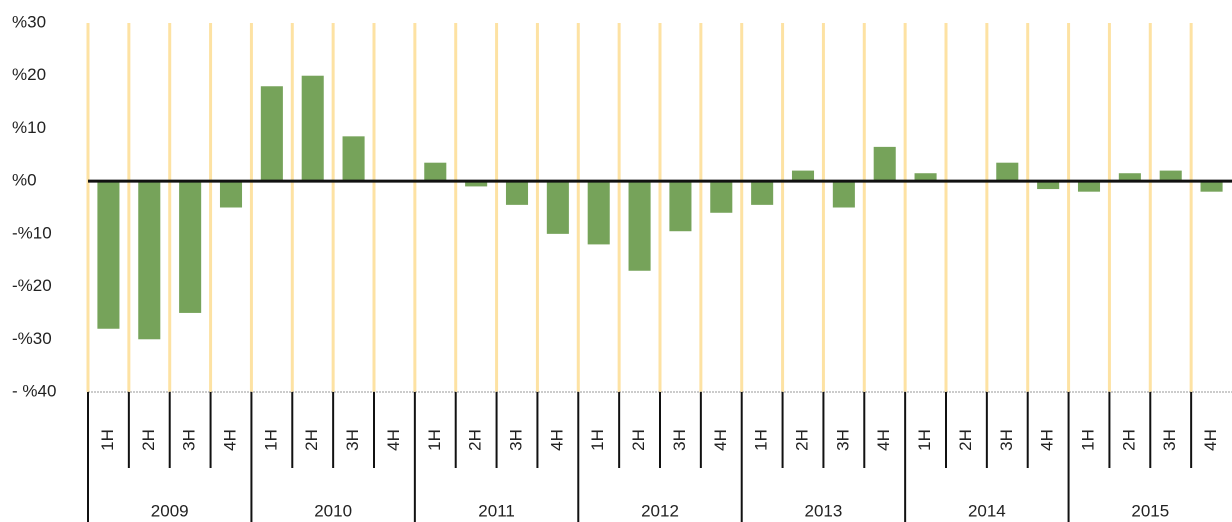 This screenshot has width=1232, height=522. Describe the element at coordinates (824, 510) in the screenshot. I see `year-label: 2013` at that location.